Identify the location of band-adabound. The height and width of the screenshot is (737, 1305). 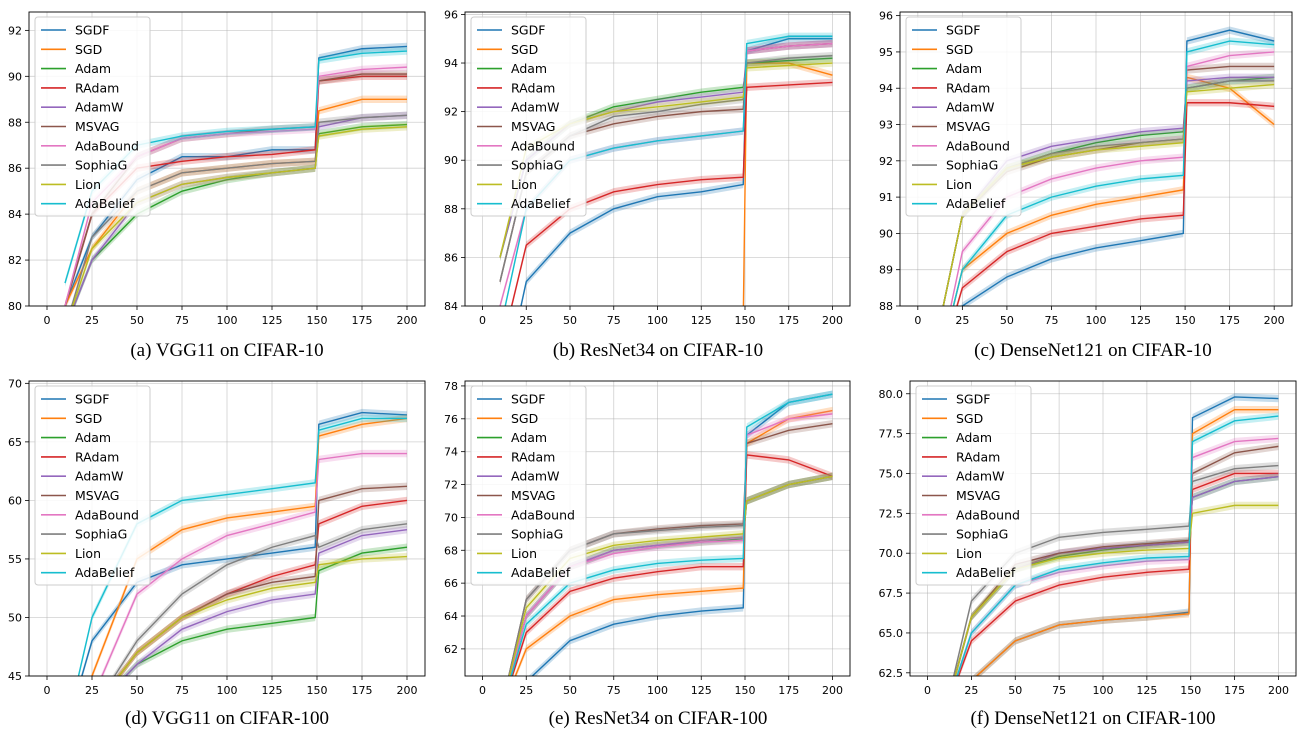
(671, 543).